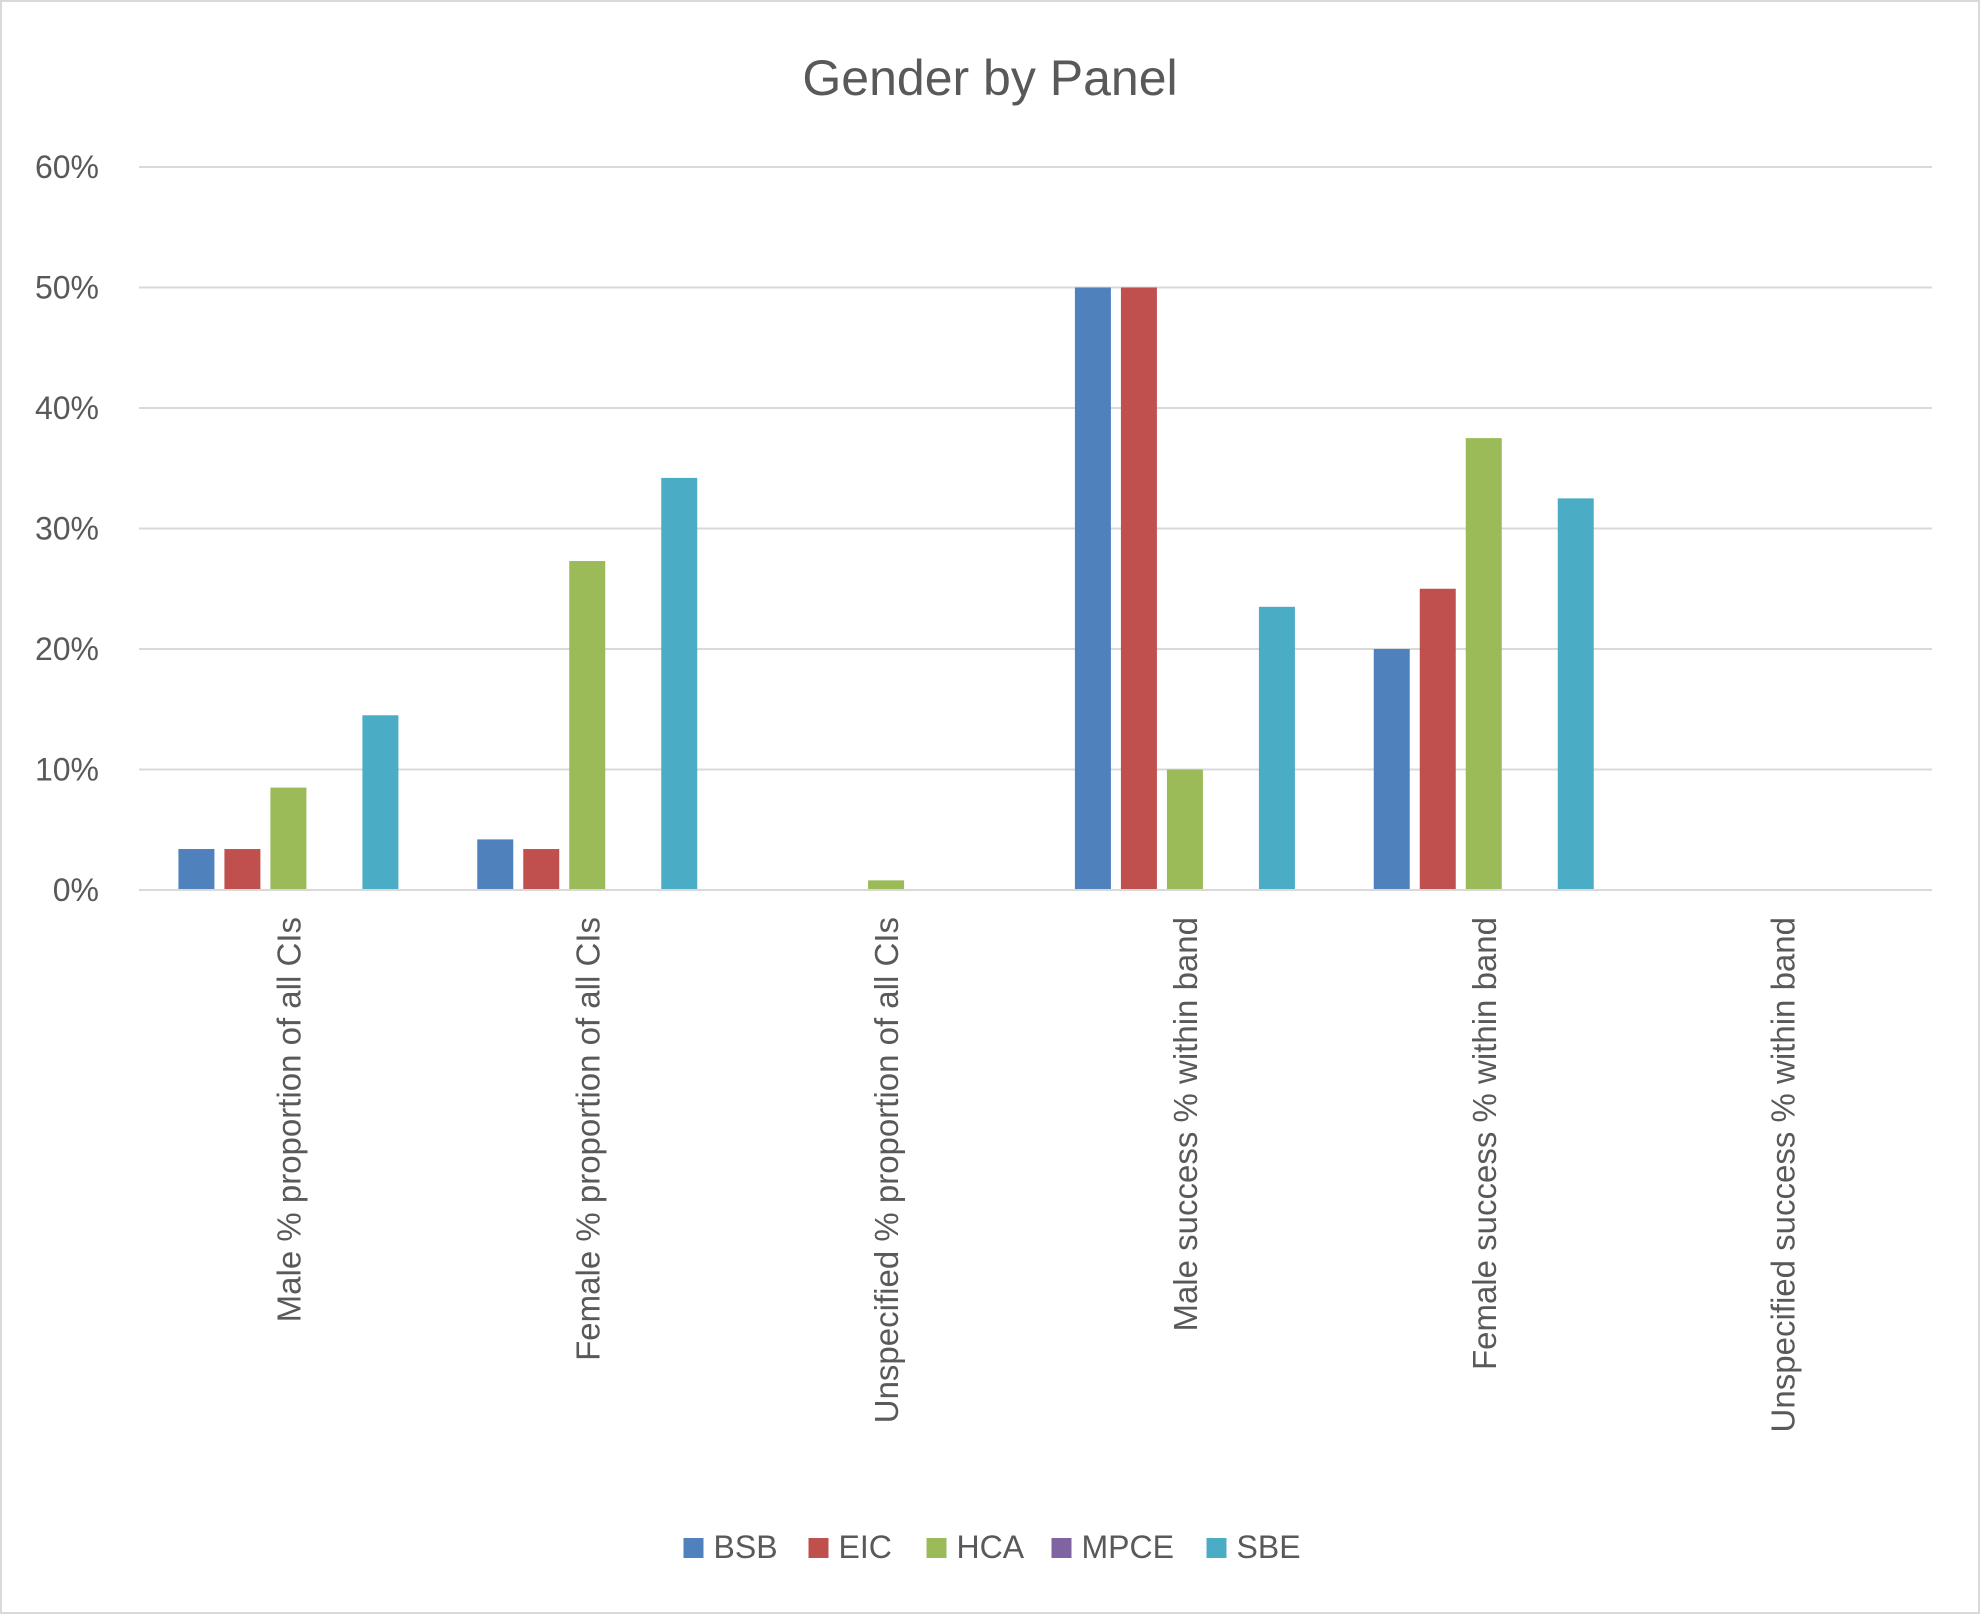 Image resolution: width=1980 pixels, height=1614 pixels. I want to click on y-tick-label: 30%, so click(67, 529).